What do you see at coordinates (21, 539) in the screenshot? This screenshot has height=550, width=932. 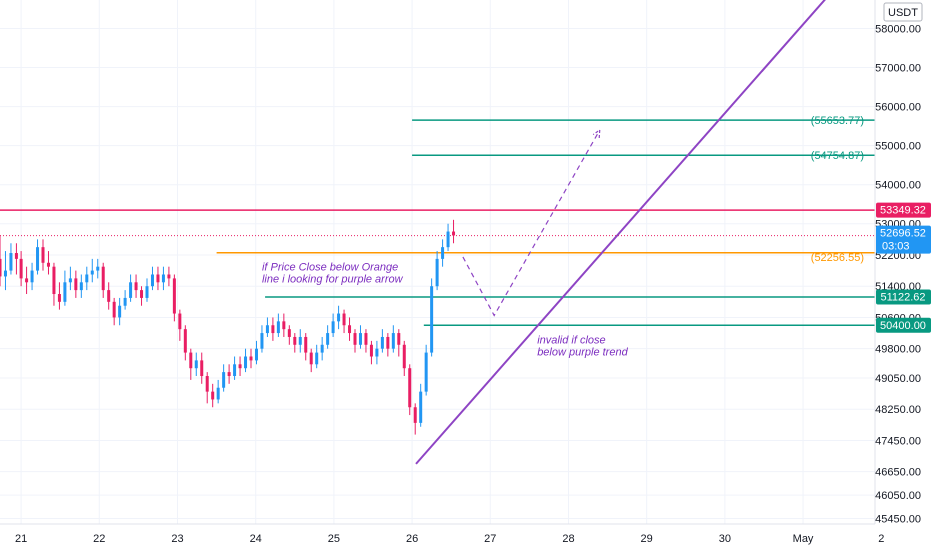 I see `time-tick-label: 21` at bounding box center [21, 539].